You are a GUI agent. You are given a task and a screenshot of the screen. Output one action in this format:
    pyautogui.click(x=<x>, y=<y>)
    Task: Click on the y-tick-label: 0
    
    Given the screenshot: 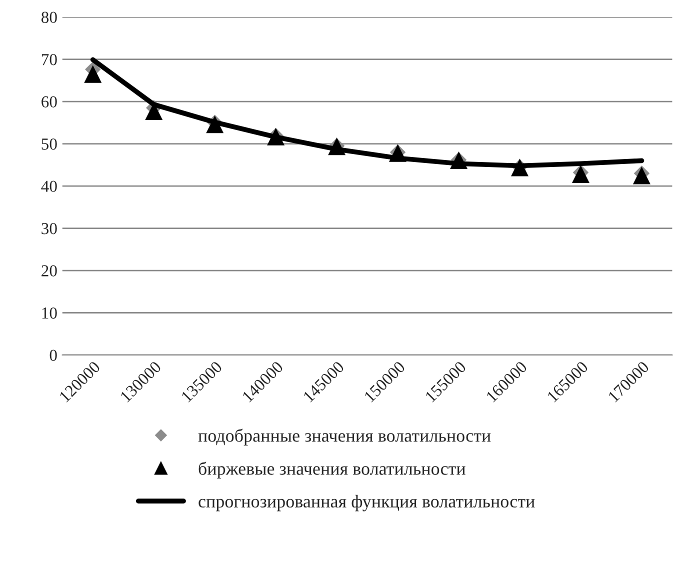 What is the action you would take?
    pyautogui.click(x=53, y=355)
    